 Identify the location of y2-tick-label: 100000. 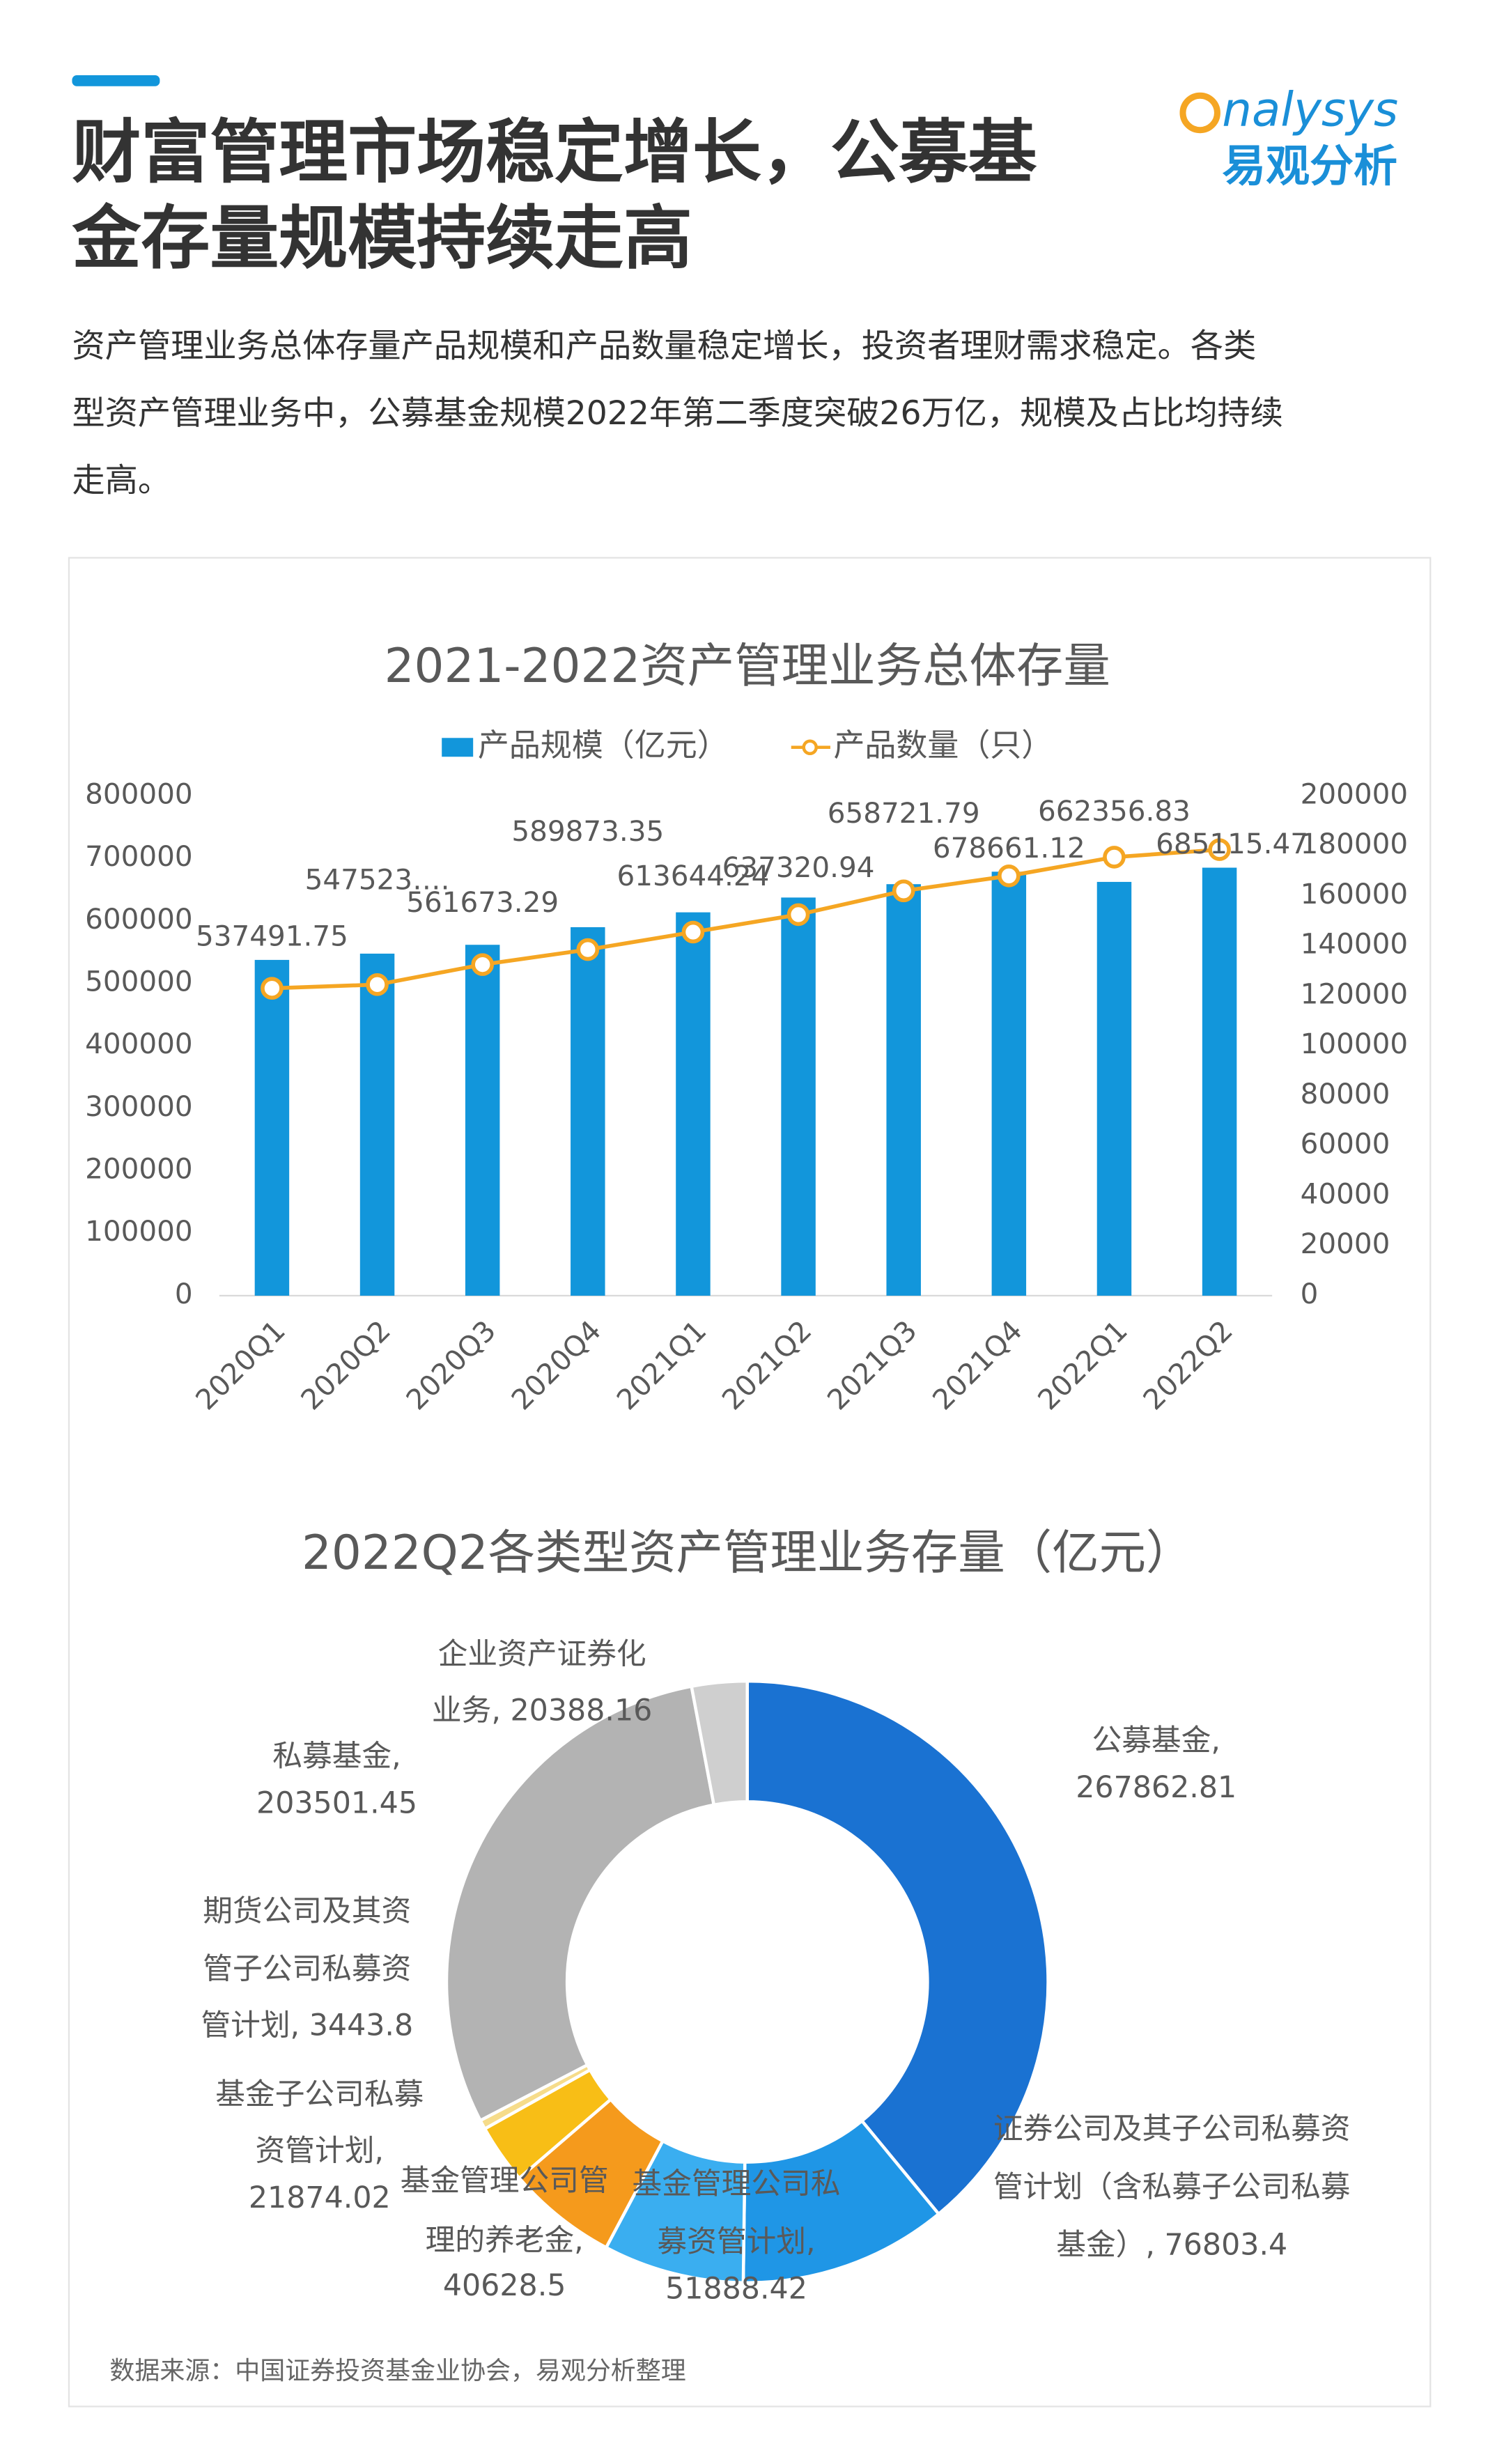
(1355, 1043).